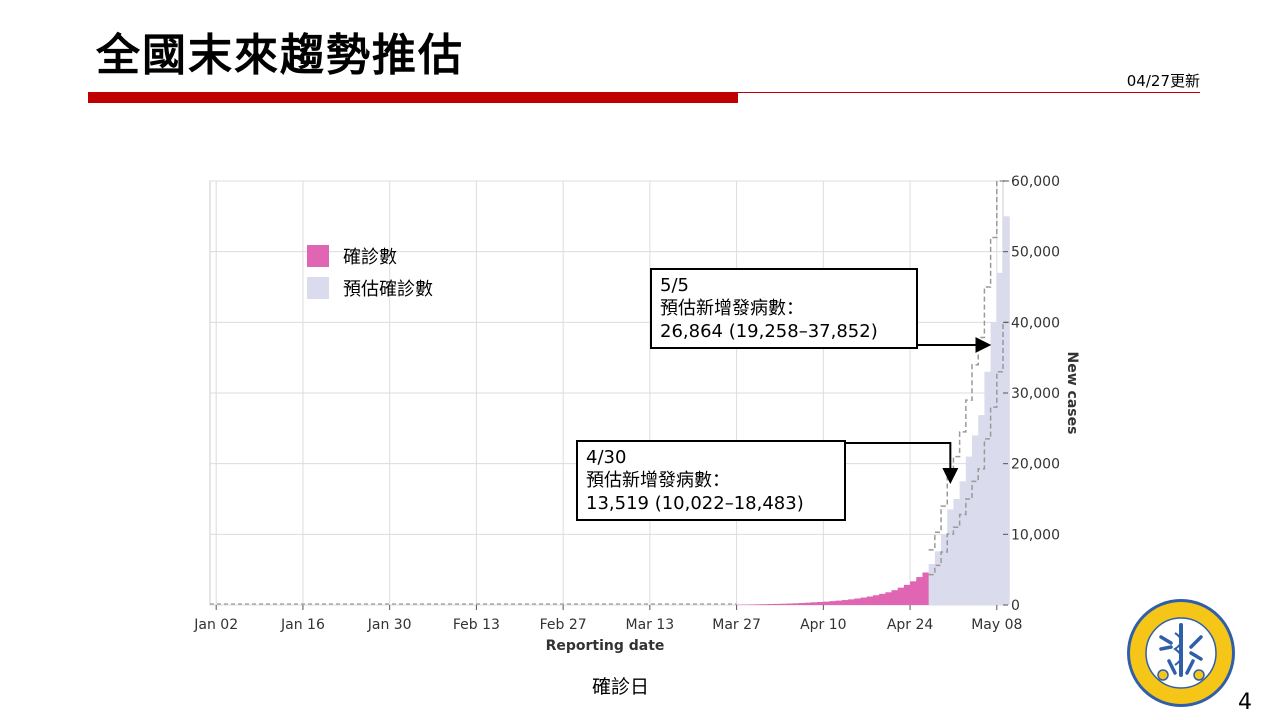  Describe the element at coordinates (1035, 535) in the screenshot. I see `y-tick-label: 10,000` at that location.